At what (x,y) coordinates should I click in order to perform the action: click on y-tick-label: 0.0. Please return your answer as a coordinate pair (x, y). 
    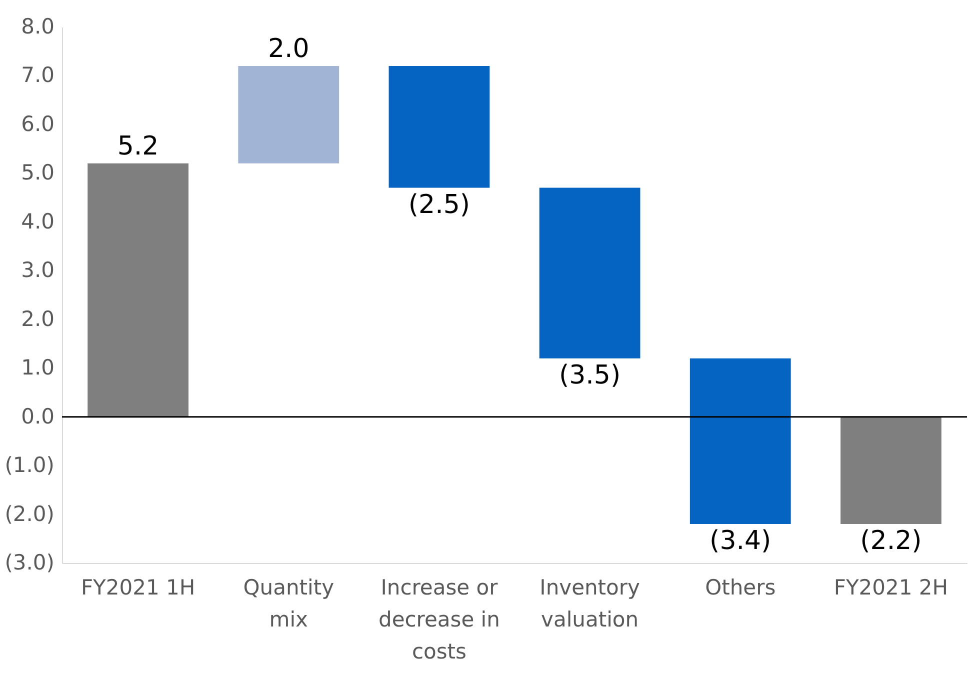
    Looking at the image, I should click on (37, 416).